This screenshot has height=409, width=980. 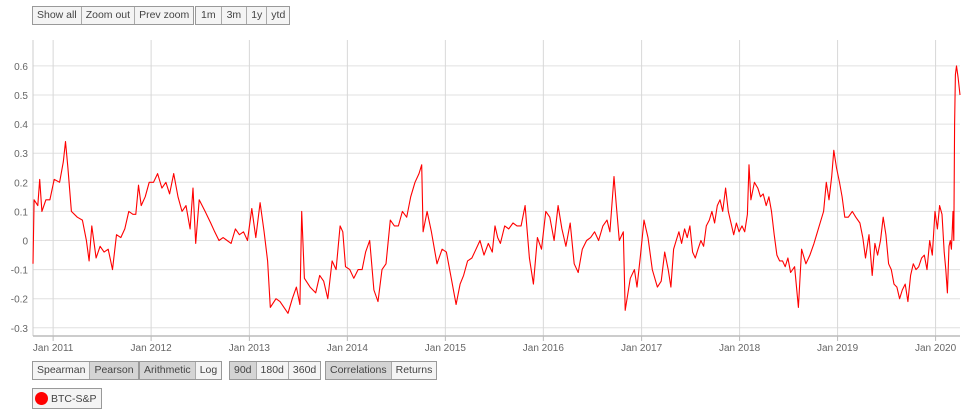 I want to click on y-tick-label: 0, so click(x=25, y=242).